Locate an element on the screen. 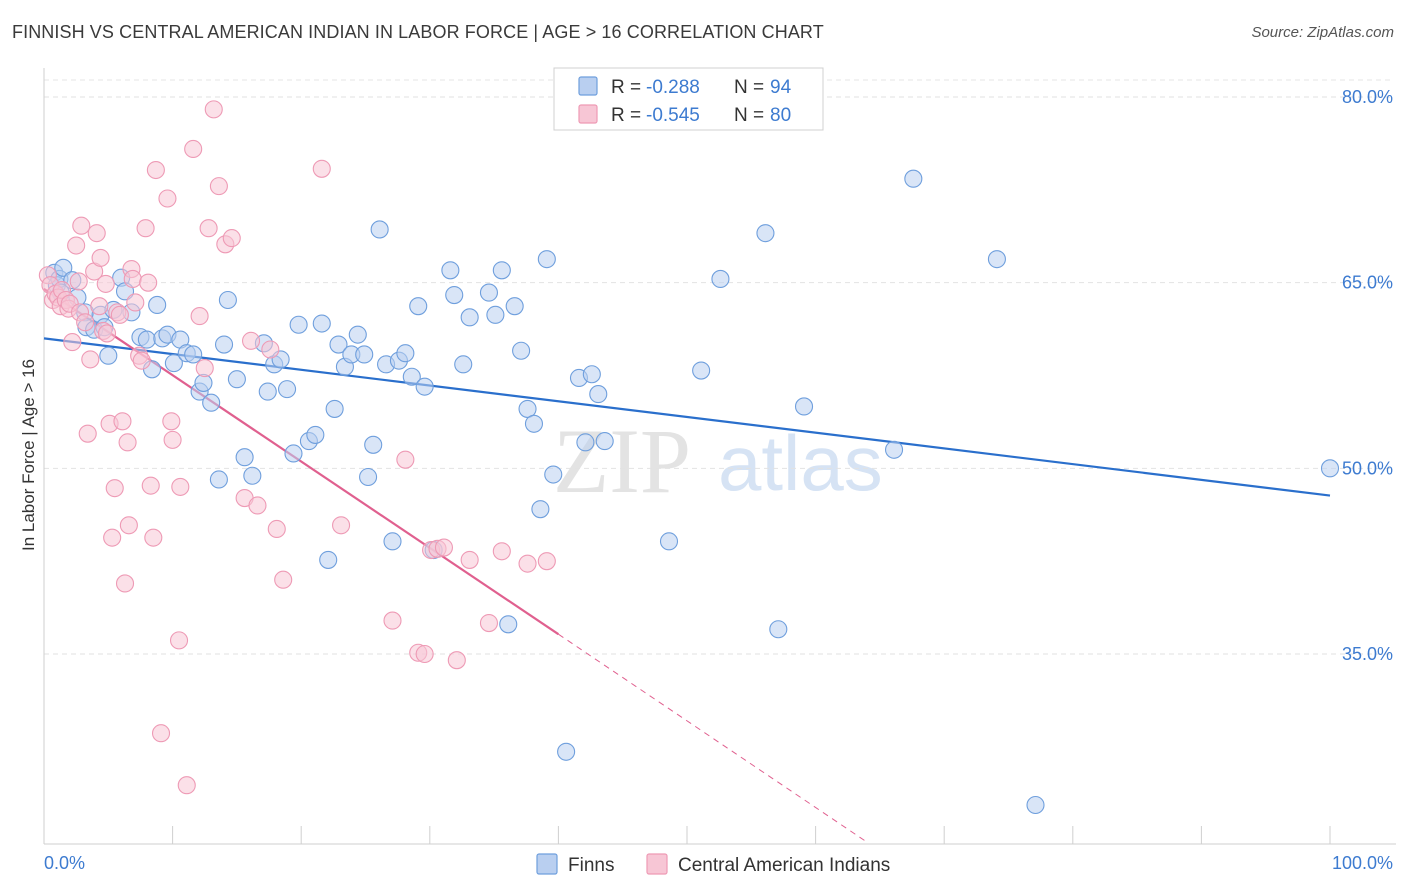 Image resolution: width=1406 pixels, height=892 pixels. stats-n-value-0: 94 is located at coordinates (781, 87).